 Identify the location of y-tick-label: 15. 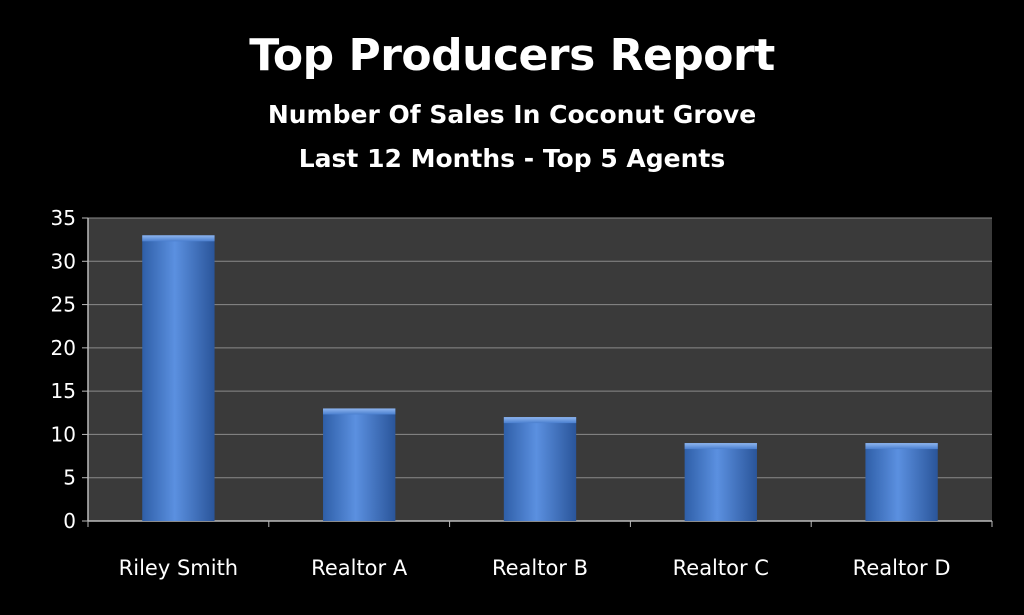
(63, 391).